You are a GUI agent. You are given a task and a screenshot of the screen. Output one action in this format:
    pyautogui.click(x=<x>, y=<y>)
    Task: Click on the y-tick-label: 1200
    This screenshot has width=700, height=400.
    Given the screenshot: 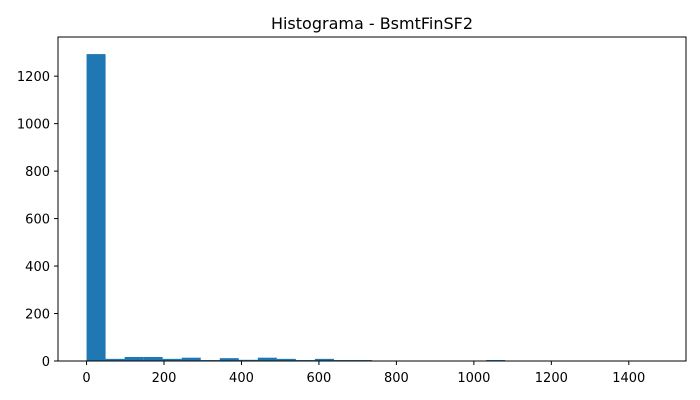 What is the action you would take?
    pyautogui.click(x=33, y=77)
    